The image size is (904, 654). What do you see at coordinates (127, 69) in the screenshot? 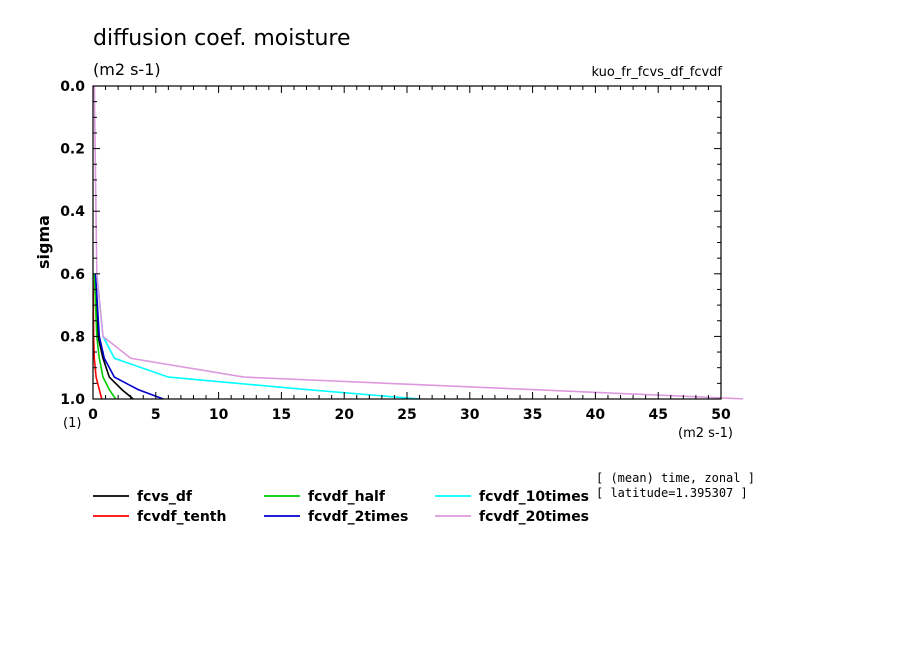
I see `title-units: (m2 s-1)` at bounding box center [127, 69].